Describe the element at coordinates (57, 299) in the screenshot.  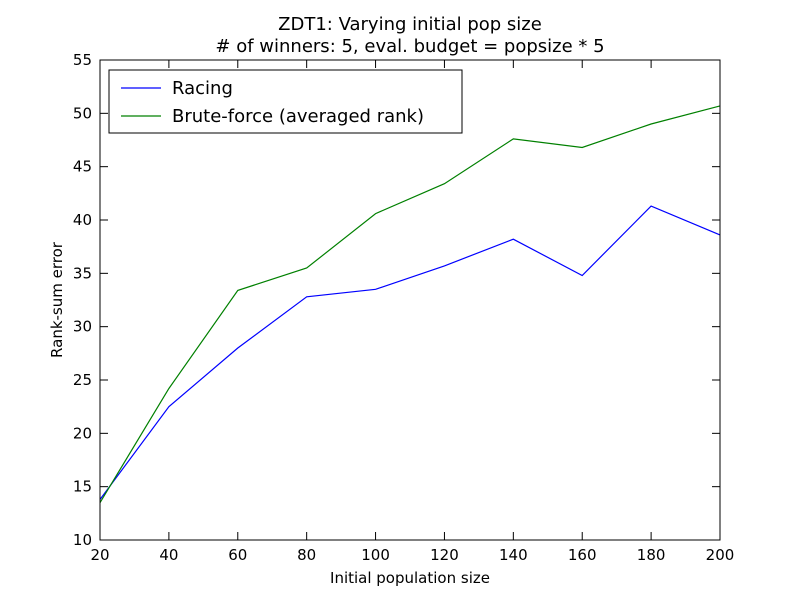
I see `y-axis-label: Rank-sum error` at that location.